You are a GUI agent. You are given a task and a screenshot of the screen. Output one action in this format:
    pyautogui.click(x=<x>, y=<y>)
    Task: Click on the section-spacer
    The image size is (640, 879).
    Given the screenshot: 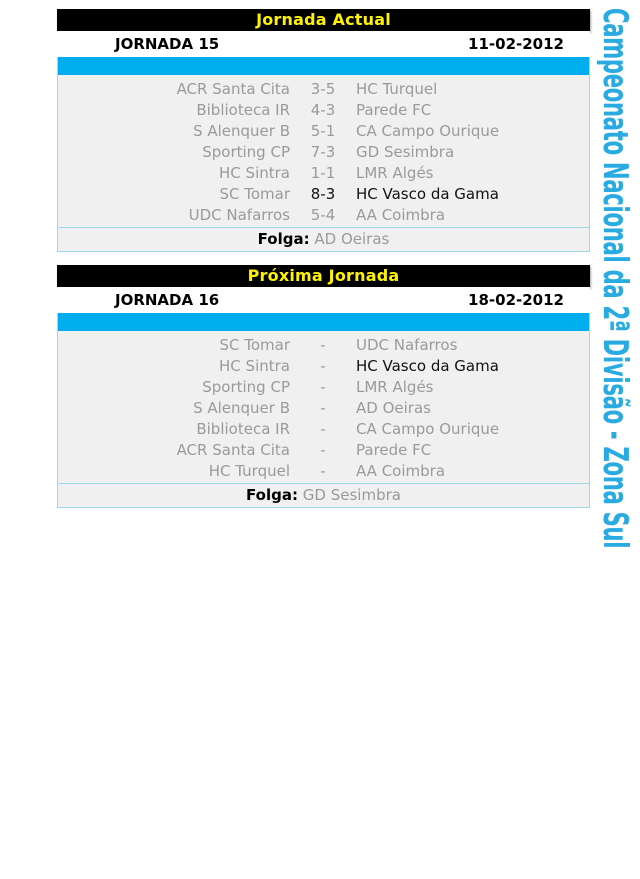 What is the action you would take?
    pyautogui.click(x=323, y=258)
    